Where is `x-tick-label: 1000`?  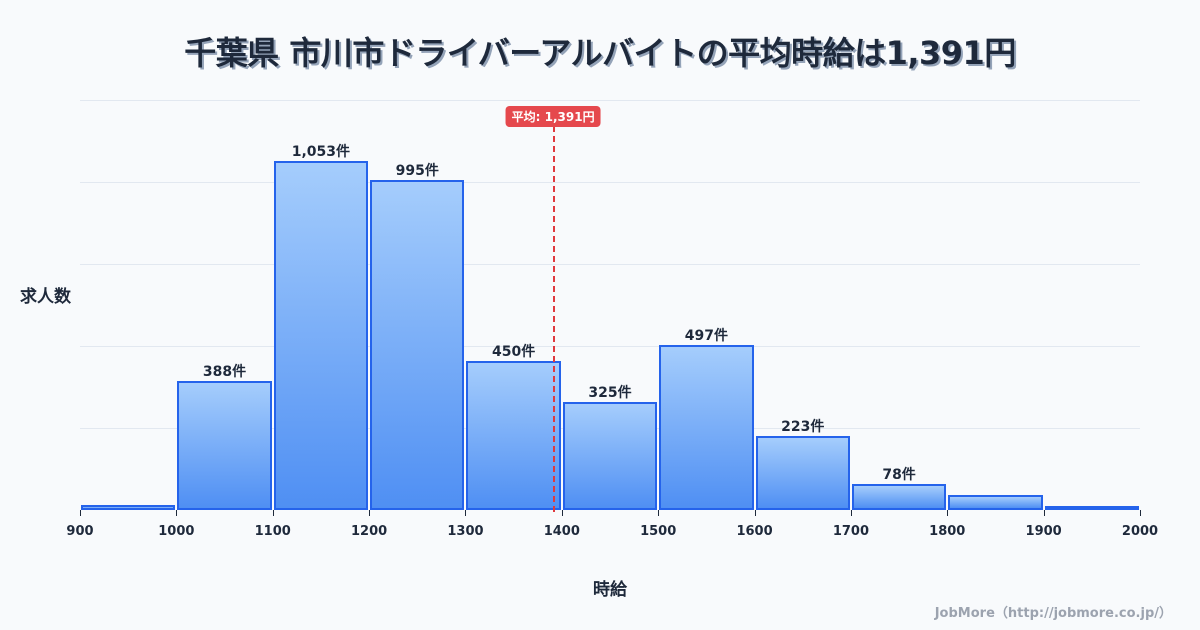 x-tick-label: 1000 is located at coordinates (176, 531).